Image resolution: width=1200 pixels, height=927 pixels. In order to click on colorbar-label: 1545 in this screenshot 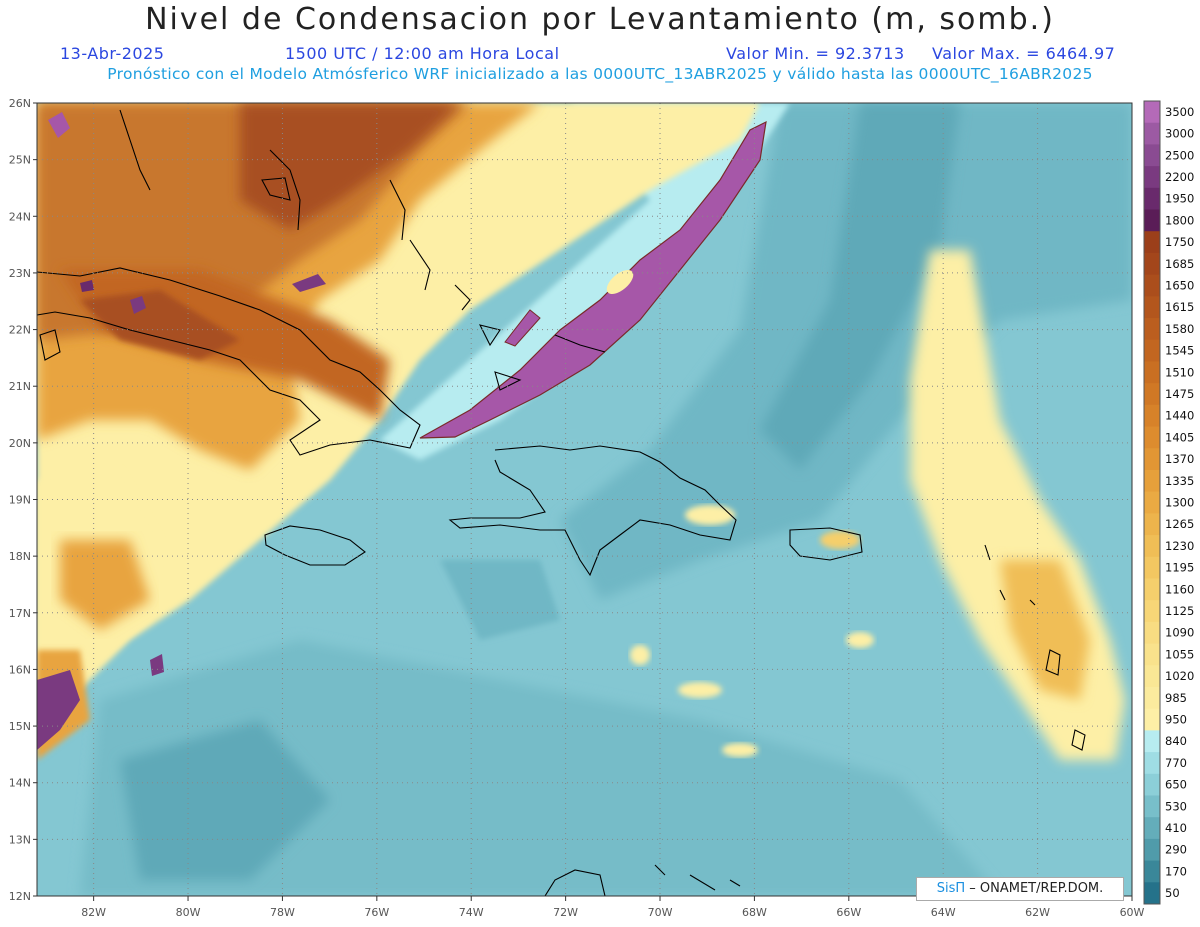, I will do `click(1179, 351)`.